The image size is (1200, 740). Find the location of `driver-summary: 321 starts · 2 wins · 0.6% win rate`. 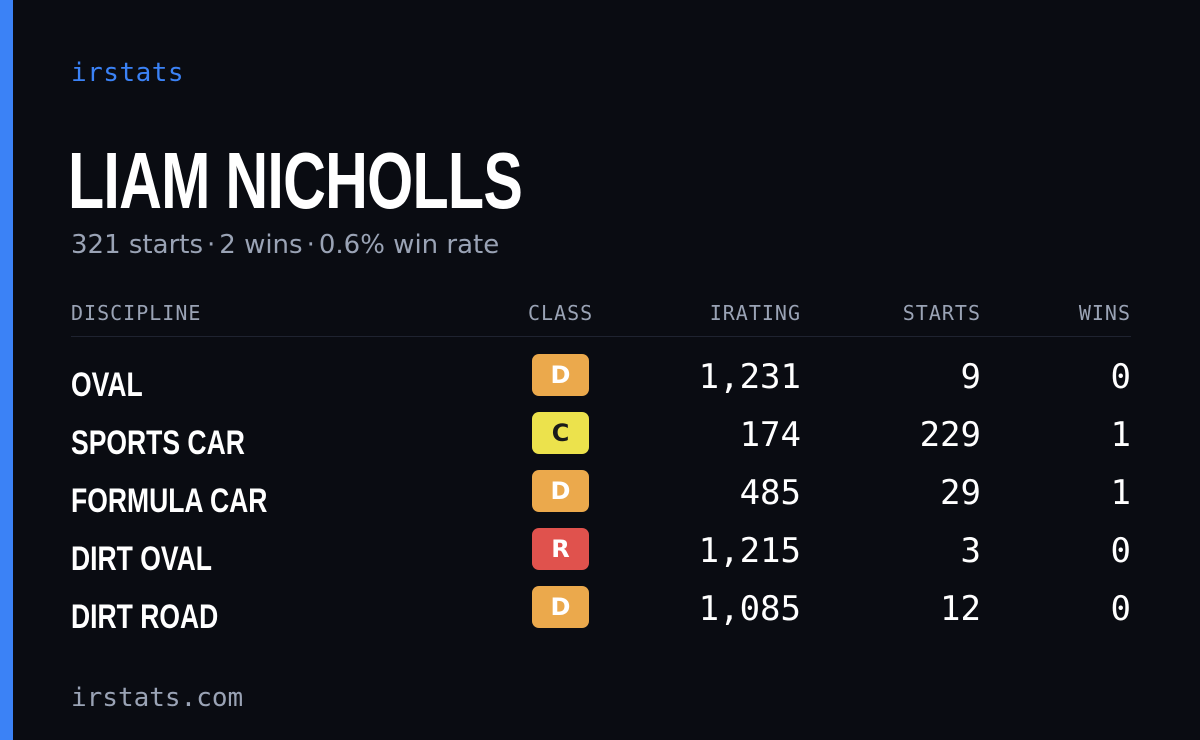

driver-summary: 321 starts · 2 wins · 0.6% win rate is located at coordinates (285, 245).